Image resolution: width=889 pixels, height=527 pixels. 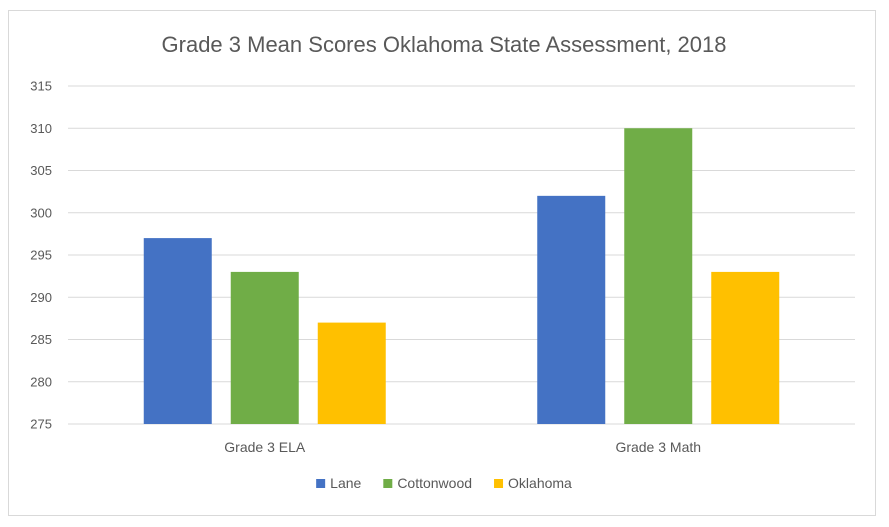 I want to click on legend-label: Oklahoma, so click(x=540, y=483).